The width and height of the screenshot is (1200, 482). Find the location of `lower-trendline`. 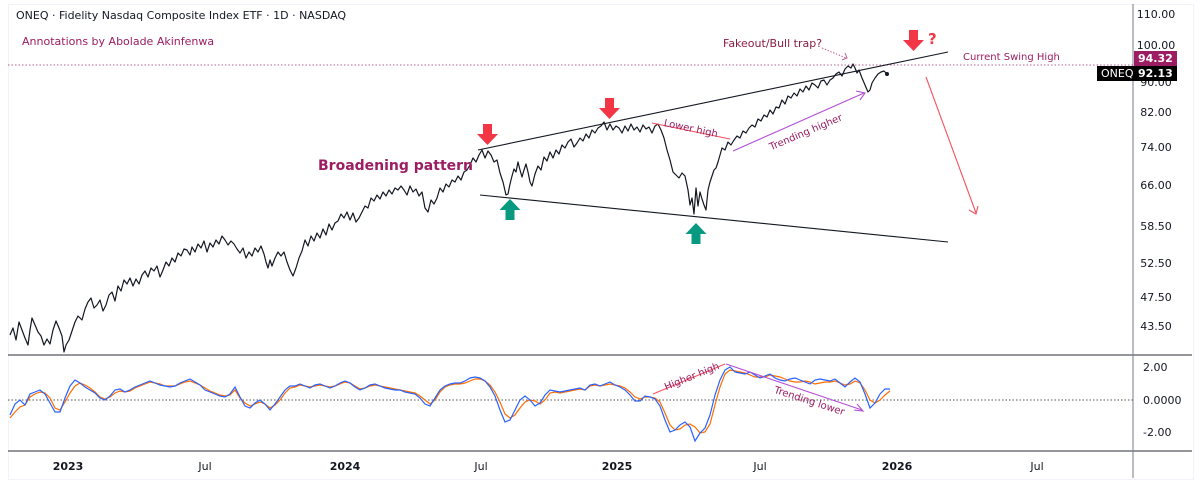

lower-trendline is located at coordinates (714, 218).